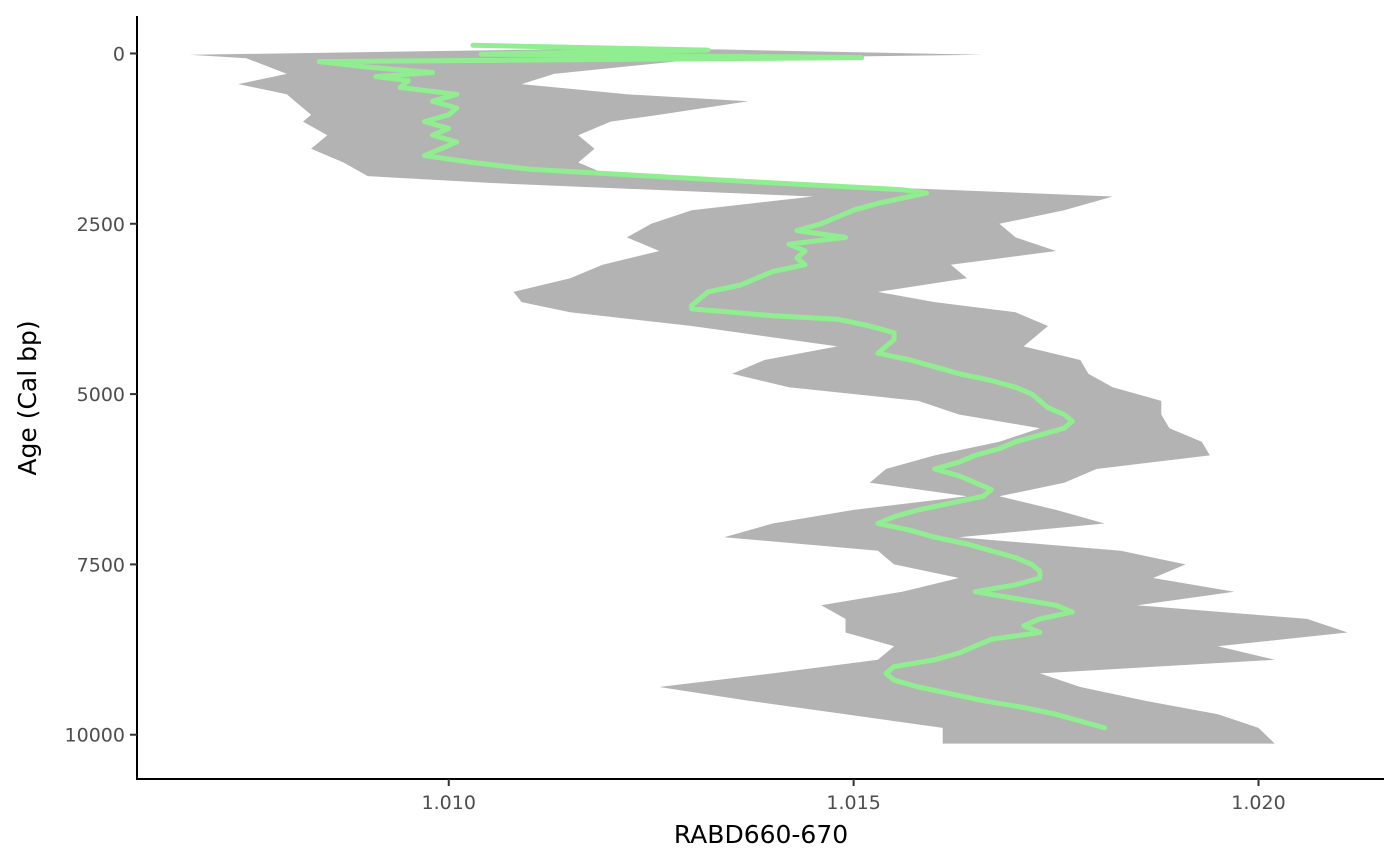 This screenshot has height=865, width=1400. Describe the element at coordinates (27, 397) in the screenshot. I see `y-axis-title: Age (Cal bp)` at that location.